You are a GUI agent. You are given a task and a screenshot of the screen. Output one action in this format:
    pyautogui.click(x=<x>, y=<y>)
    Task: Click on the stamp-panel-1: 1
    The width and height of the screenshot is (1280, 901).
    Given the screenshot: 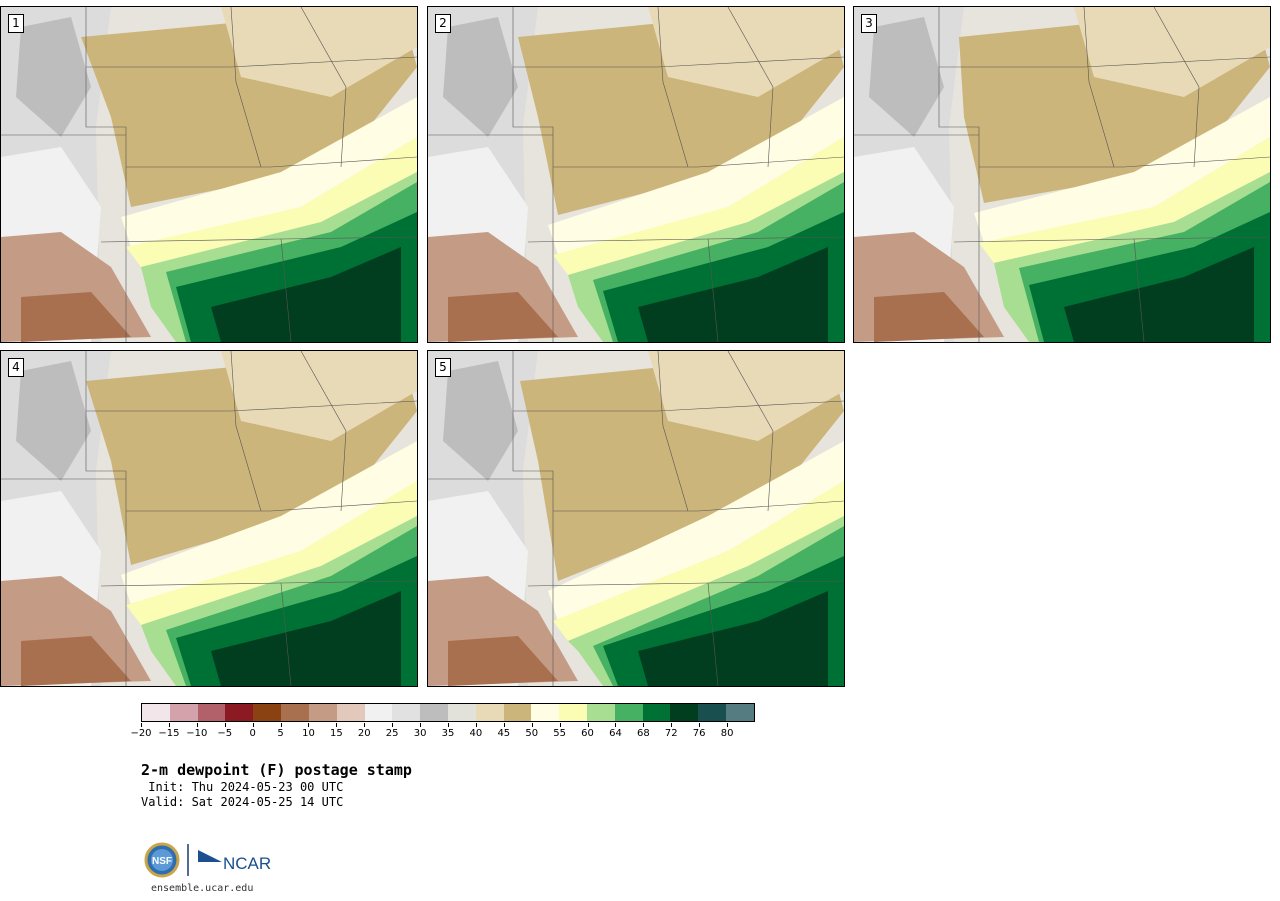 What is the action you would take?
    pyautogui.click(x=209, y=174)
    